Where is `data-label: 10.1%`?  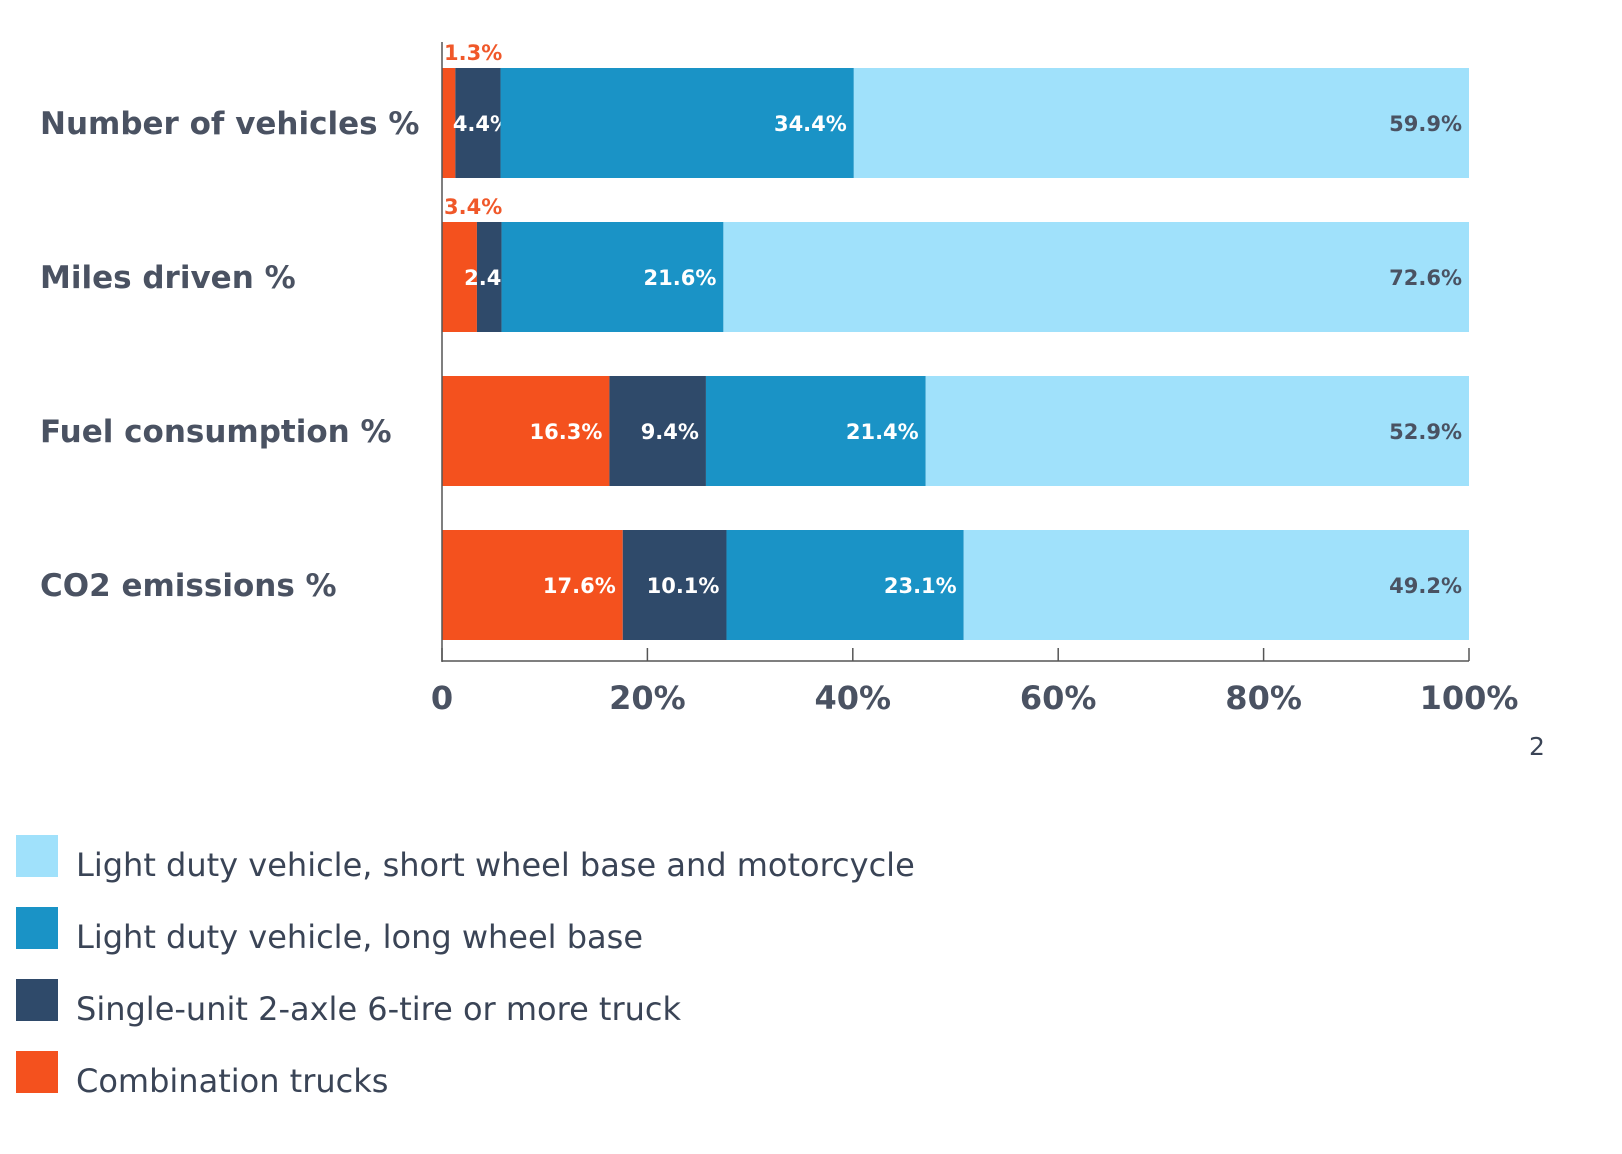
data-label: 10.1% is located at coordinates (683, 586).